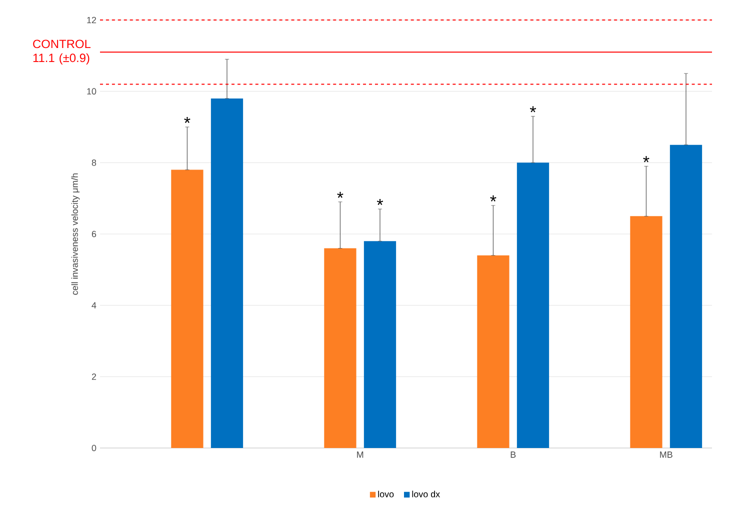  What do you see at coordinates (94, 162) in the screenshot?
I see `y-tick-label: 8` at bounding box center [94, 162].